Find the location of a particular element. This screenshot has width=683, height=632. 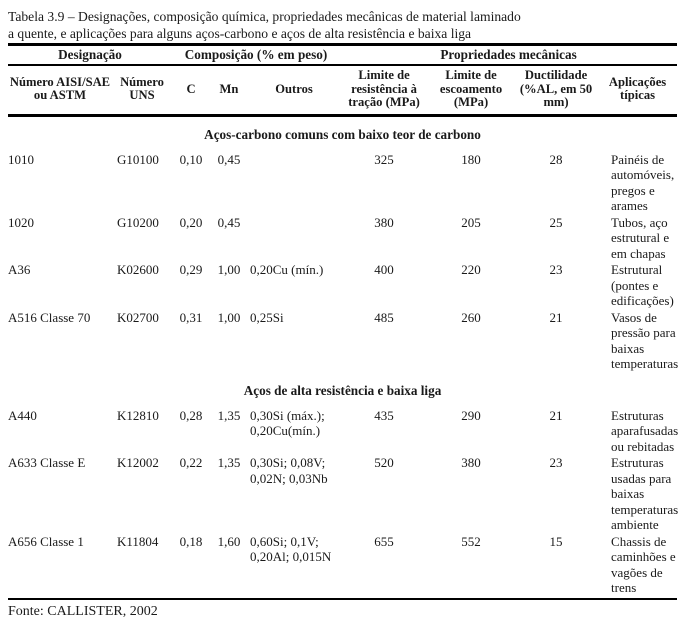

group-header-propriedades: Propriedades mecânicas is located at coordinates (509, 54).